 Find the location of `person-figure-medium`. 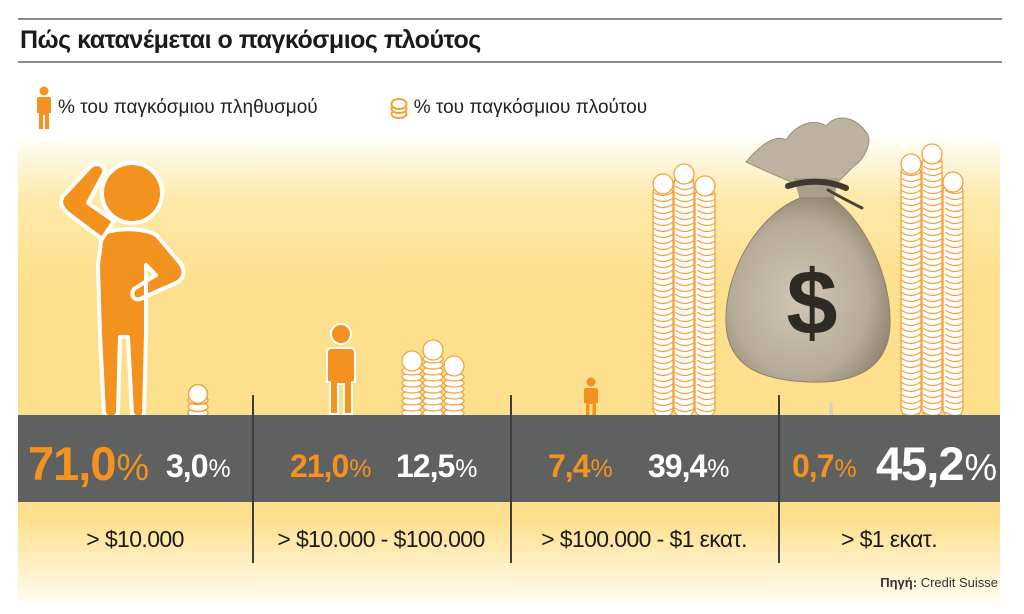

person-figure-medium is located at coordinates (341, 369).